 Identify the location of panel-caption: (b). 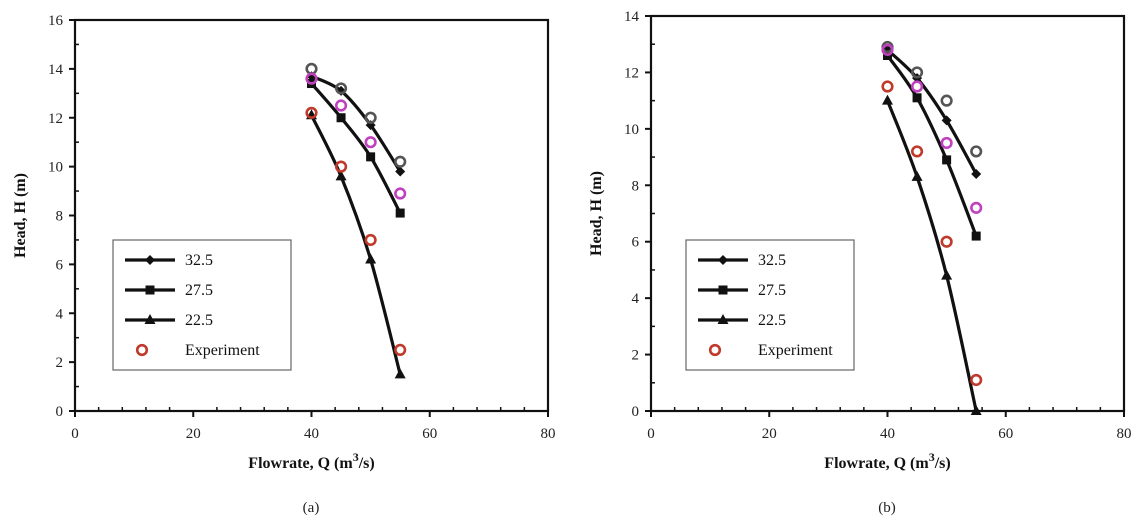
(887, 508).